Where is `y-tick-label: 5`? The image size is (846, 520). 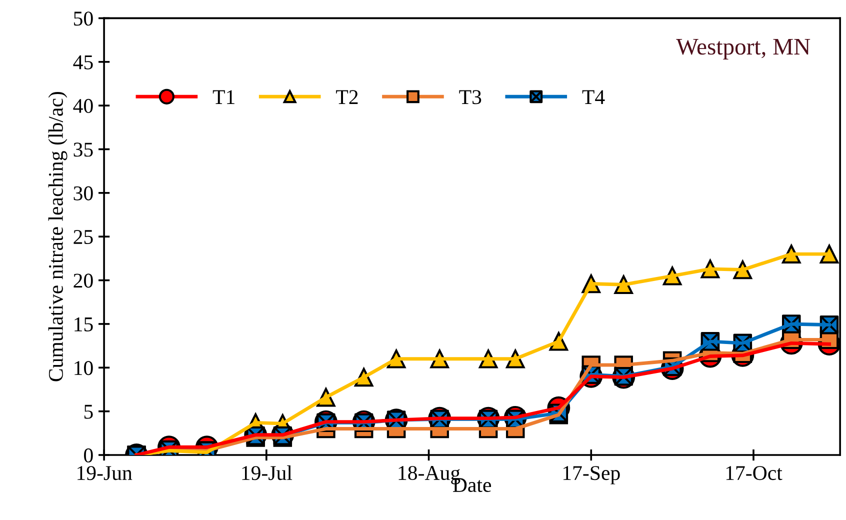 y-tick-label: 5 is located at coordinates (88, 411).